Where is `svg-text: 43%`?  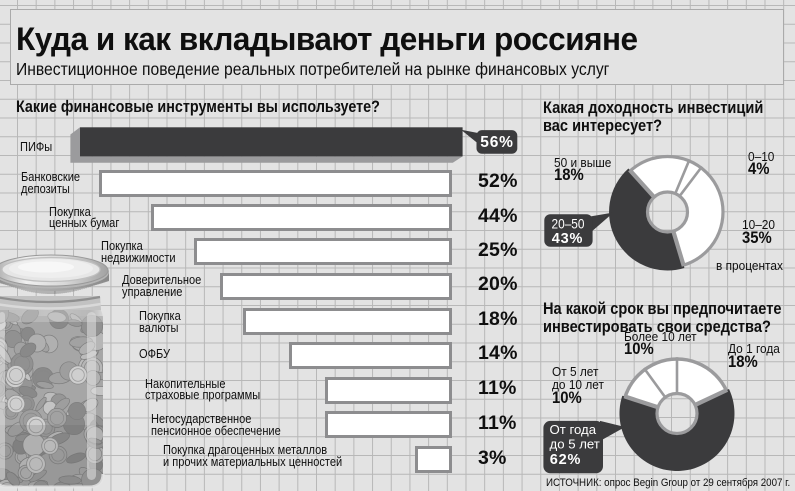 svg-text: 43% is located at coordinates (567, 239).